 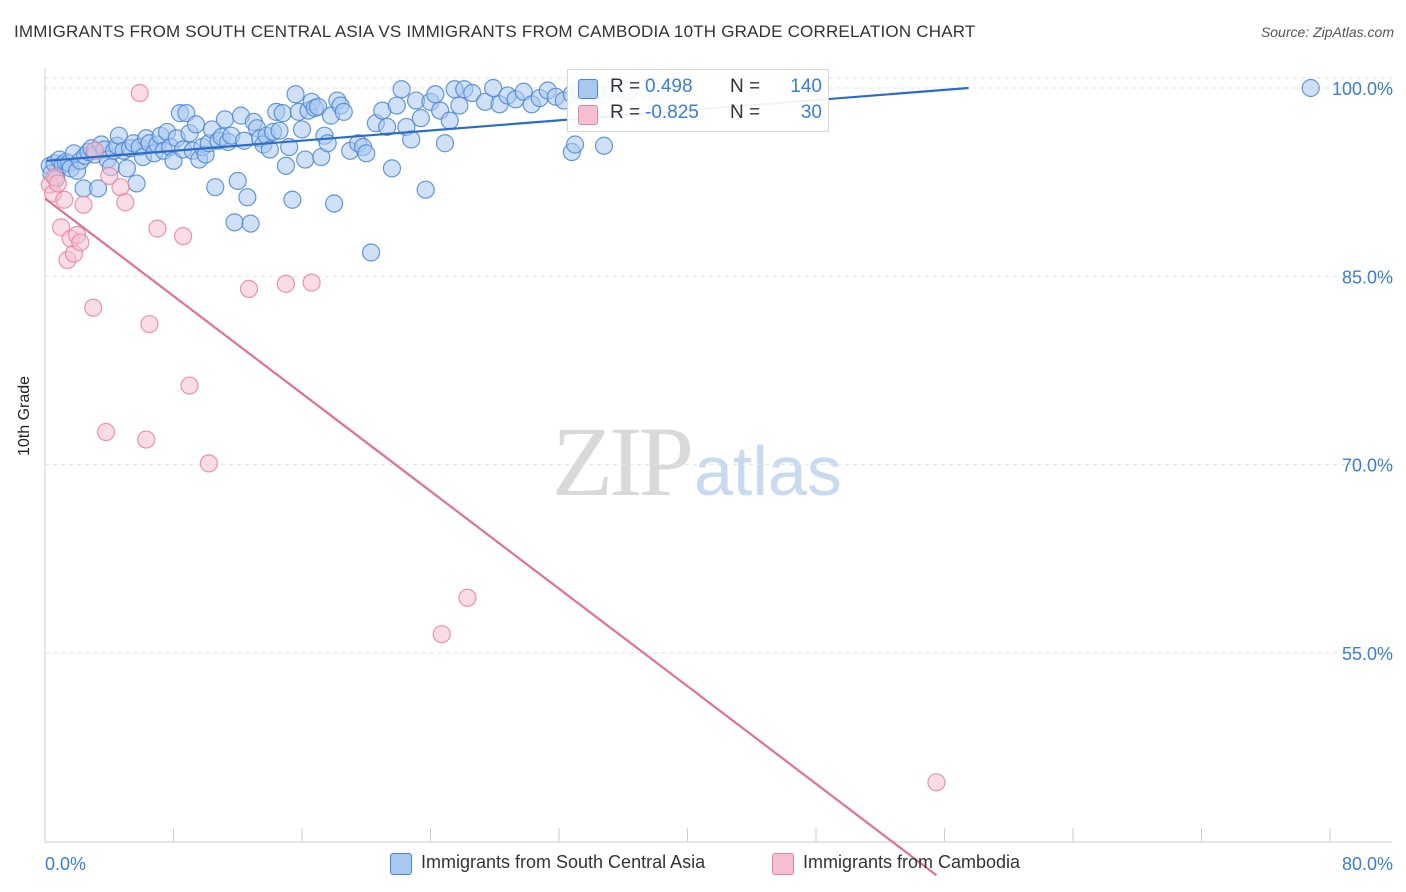 What do you see at coordinates (623, 461) in the screenshot?
I see `watermark-zip: ZIP` at bounding box center [623, 461].